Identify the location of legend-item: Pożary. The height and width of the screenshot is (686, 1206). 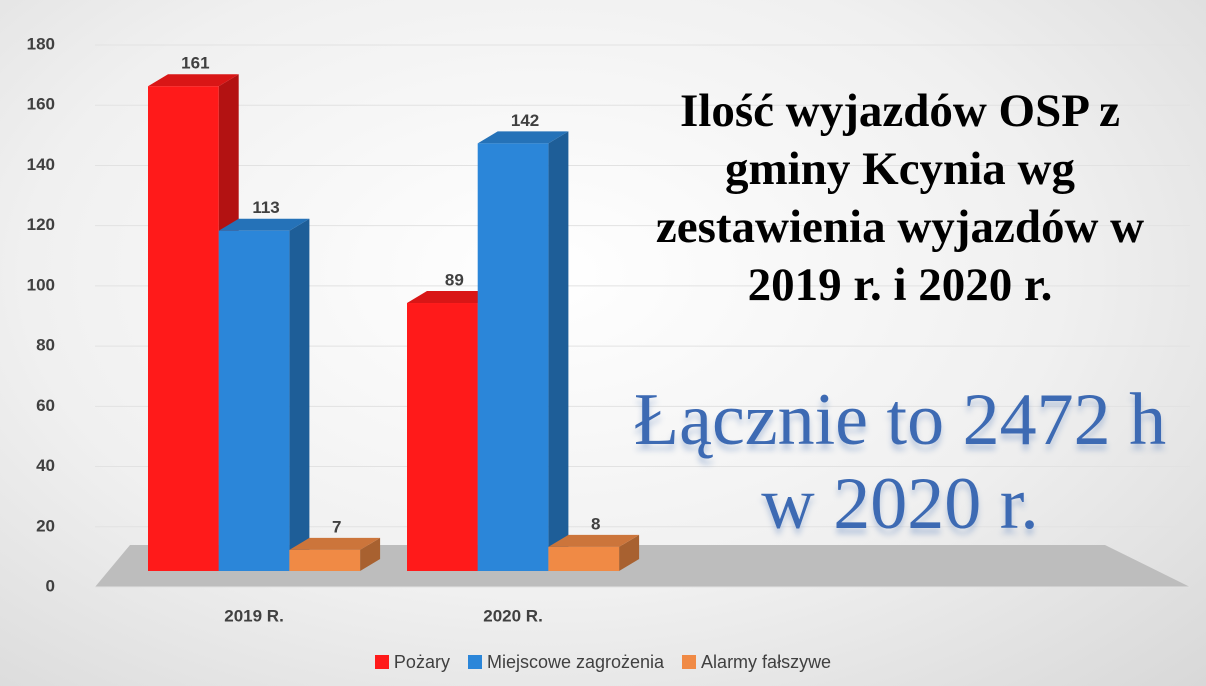
(412, 662).